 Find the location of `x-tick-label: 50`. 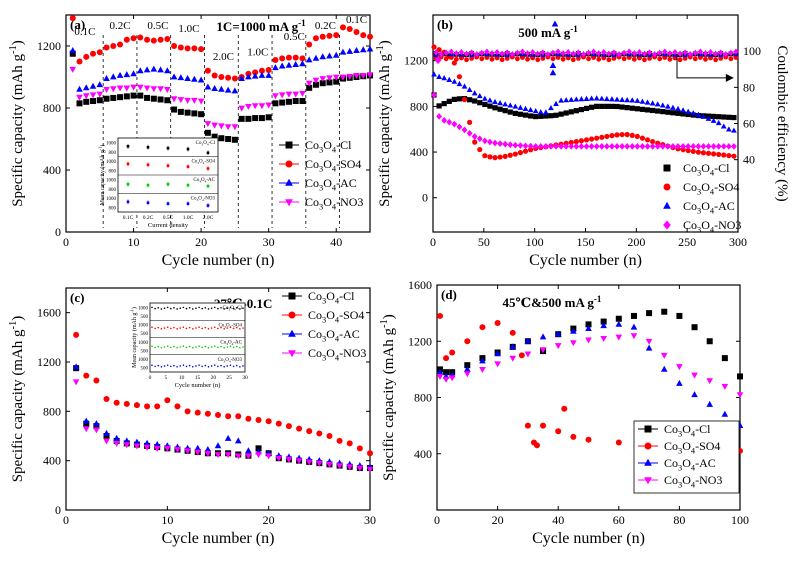

x-tick-label: 50 is located at coordinates (484, 242).